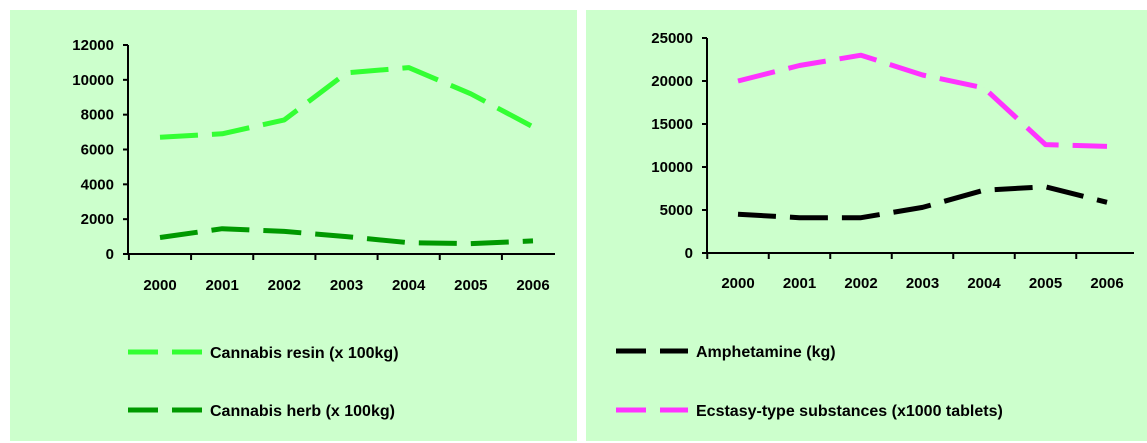 The height and width of the screenshot is (443, 1147). What do you see at coordinates (97, 150) in the screenshot?
I see `y-tick-label-left: 6000` at bounding box center [97, 150].